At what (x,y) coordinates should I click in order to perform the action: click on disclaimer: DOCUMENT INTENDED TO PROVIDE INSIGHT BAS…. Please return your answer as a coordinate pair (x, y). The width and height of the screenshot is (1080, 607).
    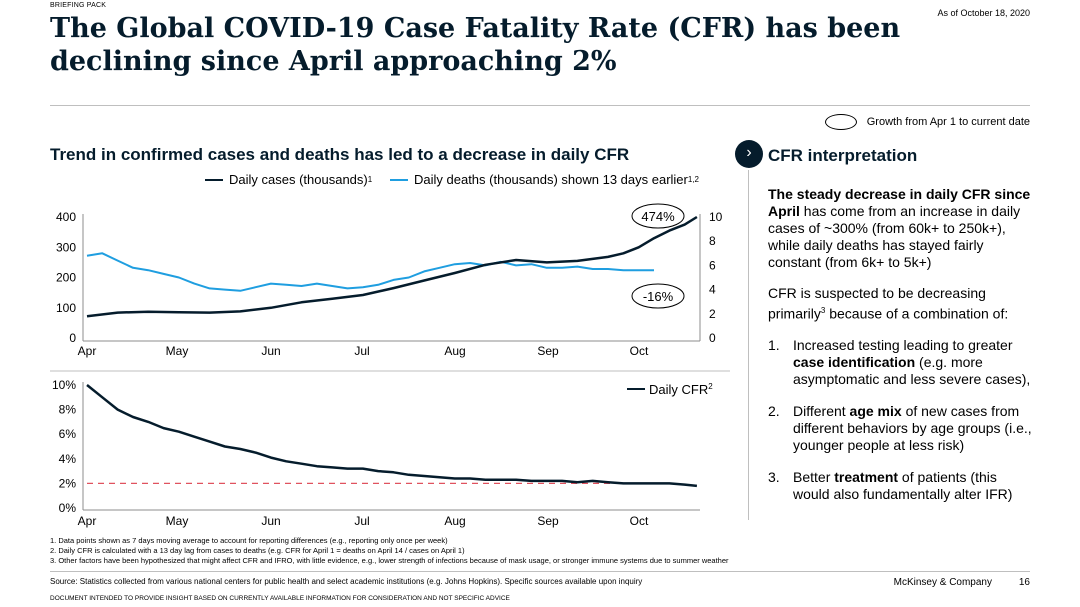
    Looking at the image, I should click on (280, 598).